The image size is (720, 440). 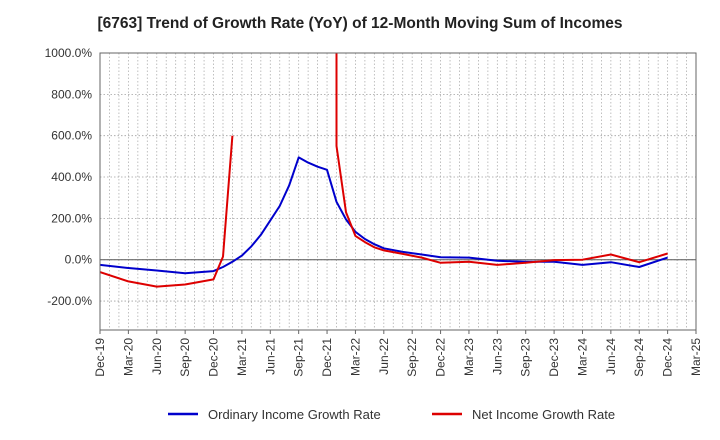 What do you see at coordinates (242, 357) in the screenshot?
I see `x-tick-label: Mar-21` at bounding box center [242, 357].